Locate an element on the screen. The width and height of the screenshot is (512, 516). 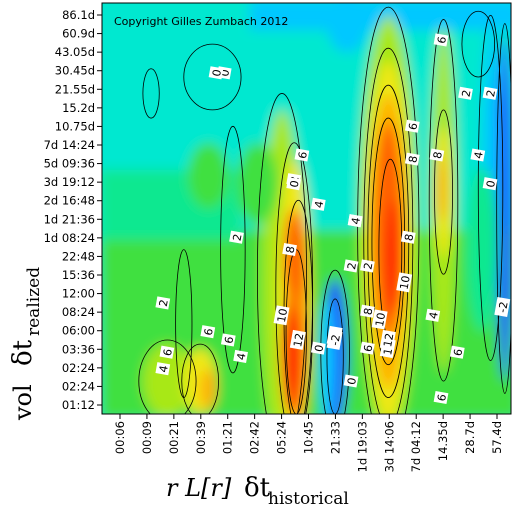
contour-label-text: 10 is located at coordinates (405, 283).